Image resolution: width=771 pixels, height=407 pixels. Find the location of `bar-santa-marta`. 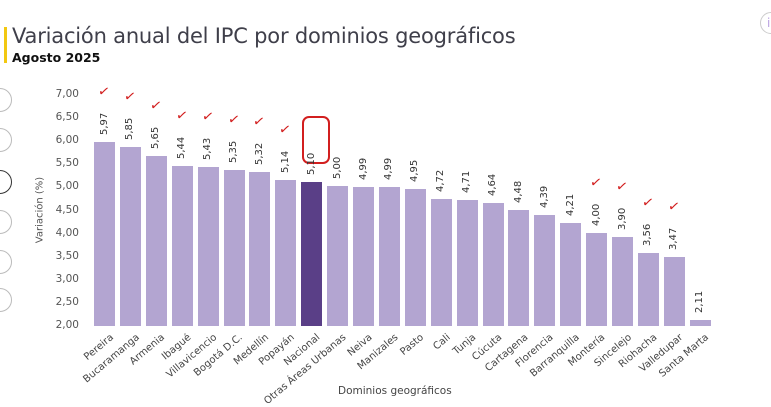

bar-santa-marta is located at coordinates (700, 322).